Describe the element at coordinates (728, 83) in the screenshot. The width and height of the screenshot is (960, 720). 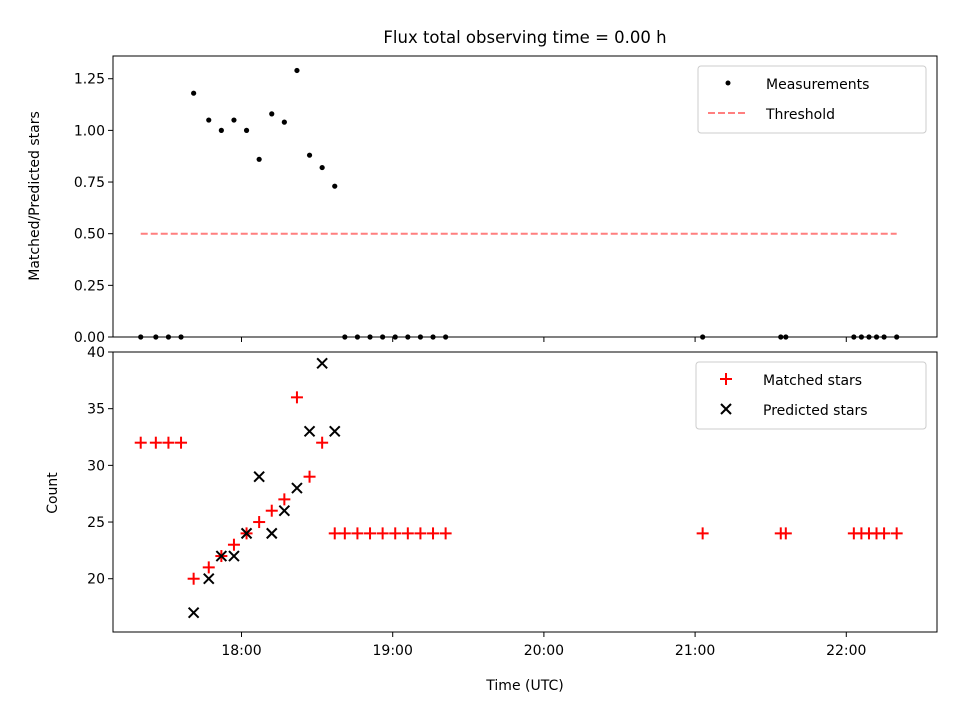
I see `legend-measurements-marker` at that location.